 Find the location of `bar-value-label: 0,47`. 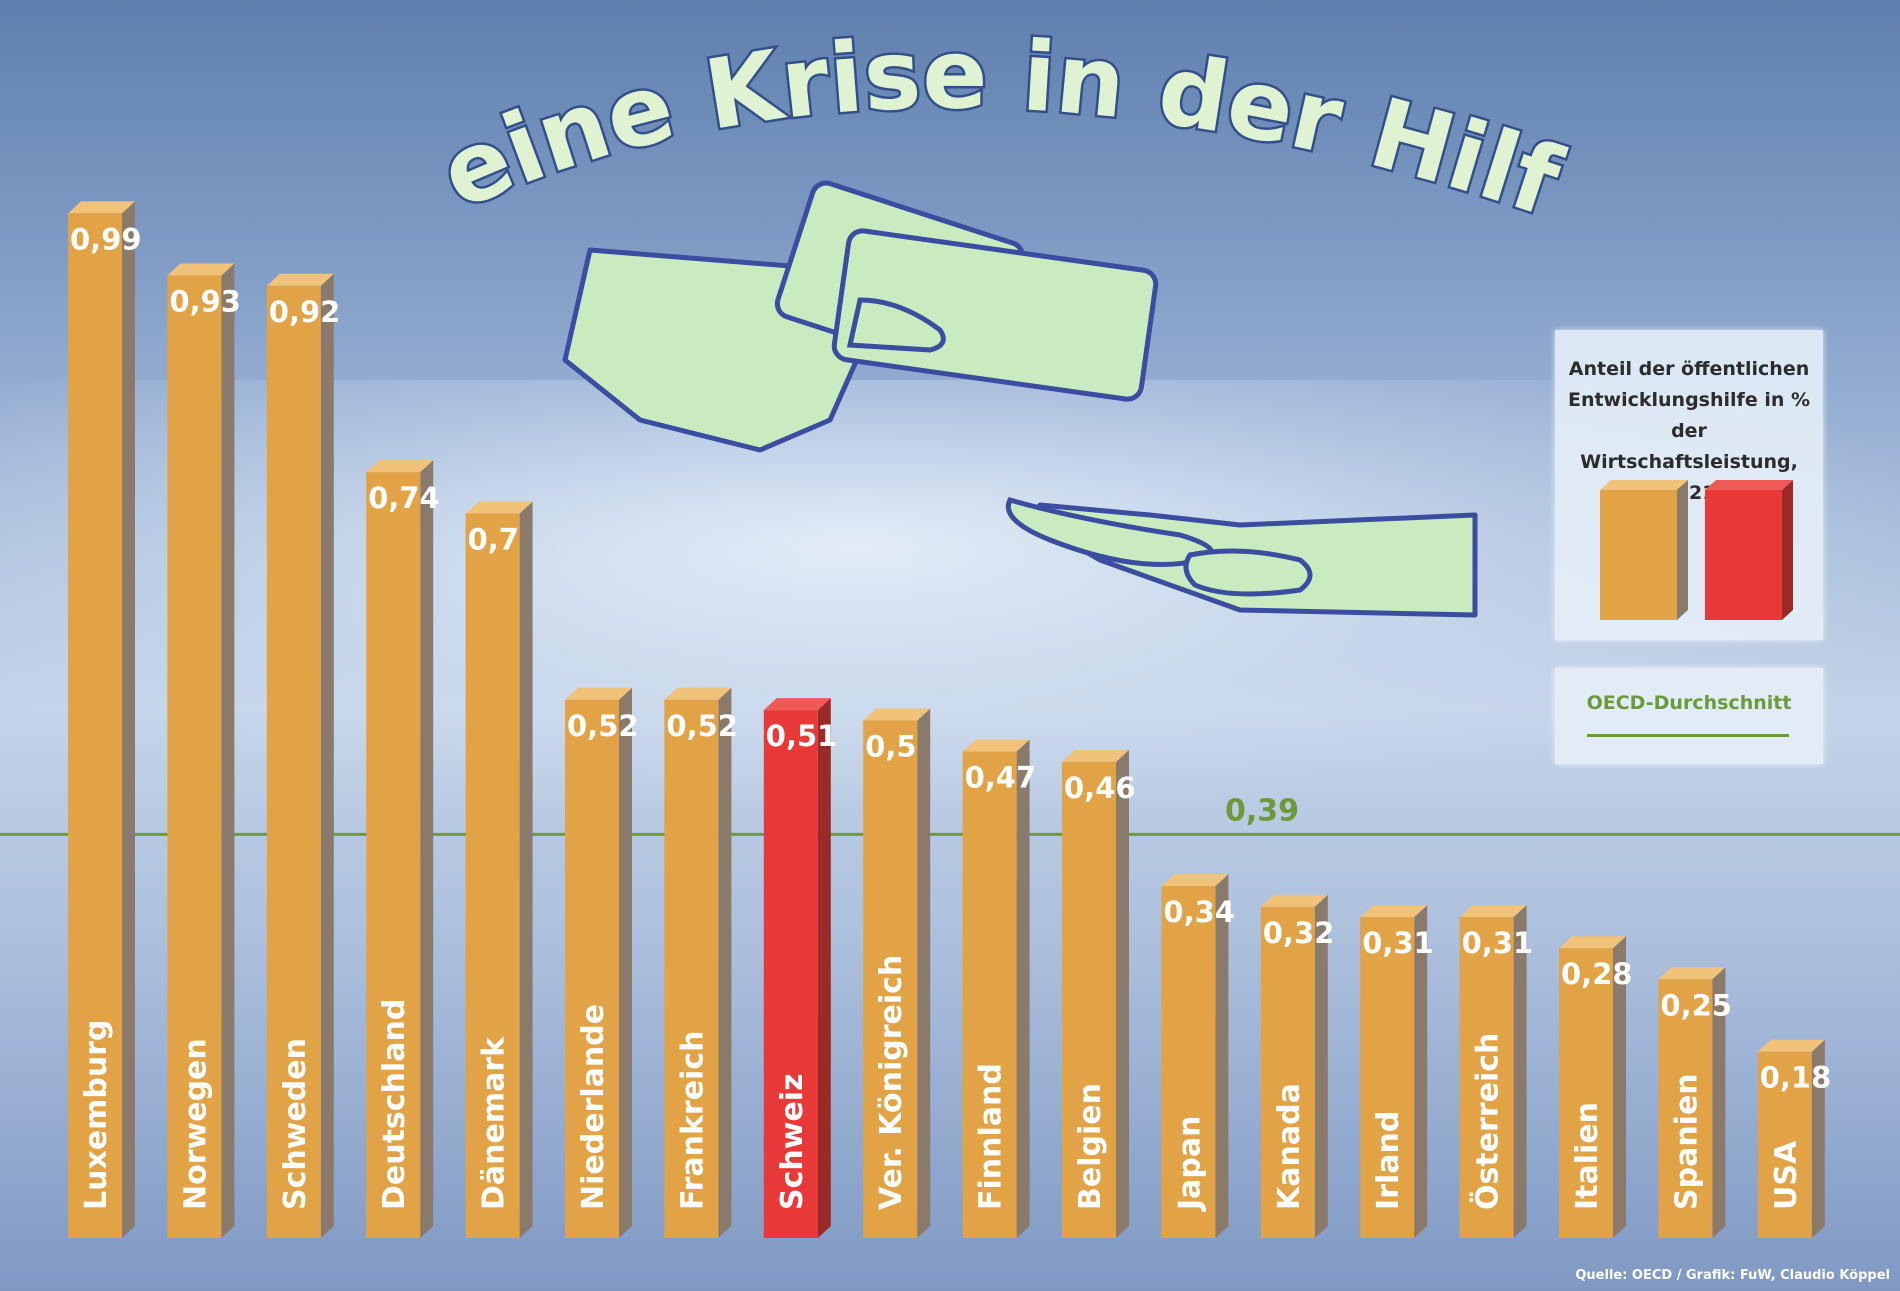

bar-value-label: 0,47 is located at coordinates (1001, 778).